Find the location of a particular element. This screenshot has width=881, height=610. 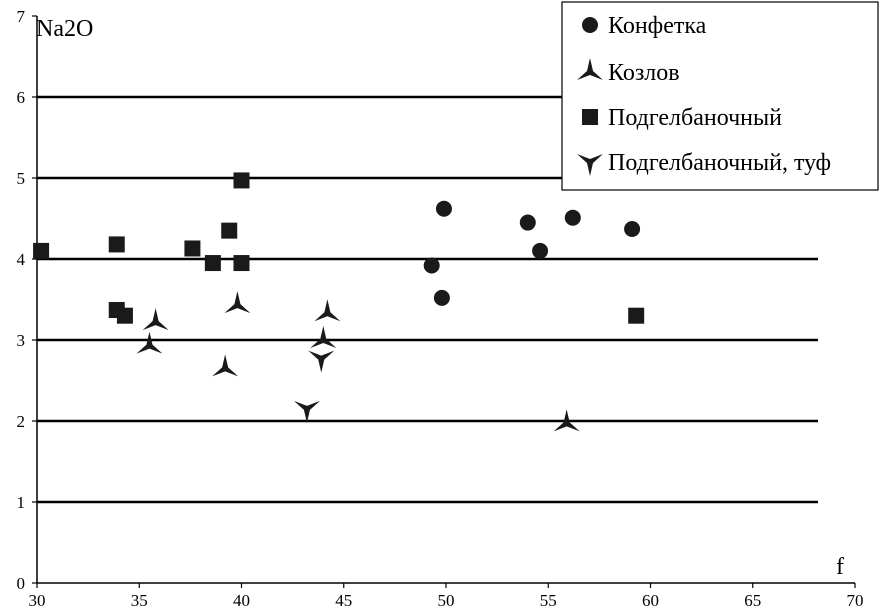

x-tick-label: 60 is located at coordinates (650, 600).